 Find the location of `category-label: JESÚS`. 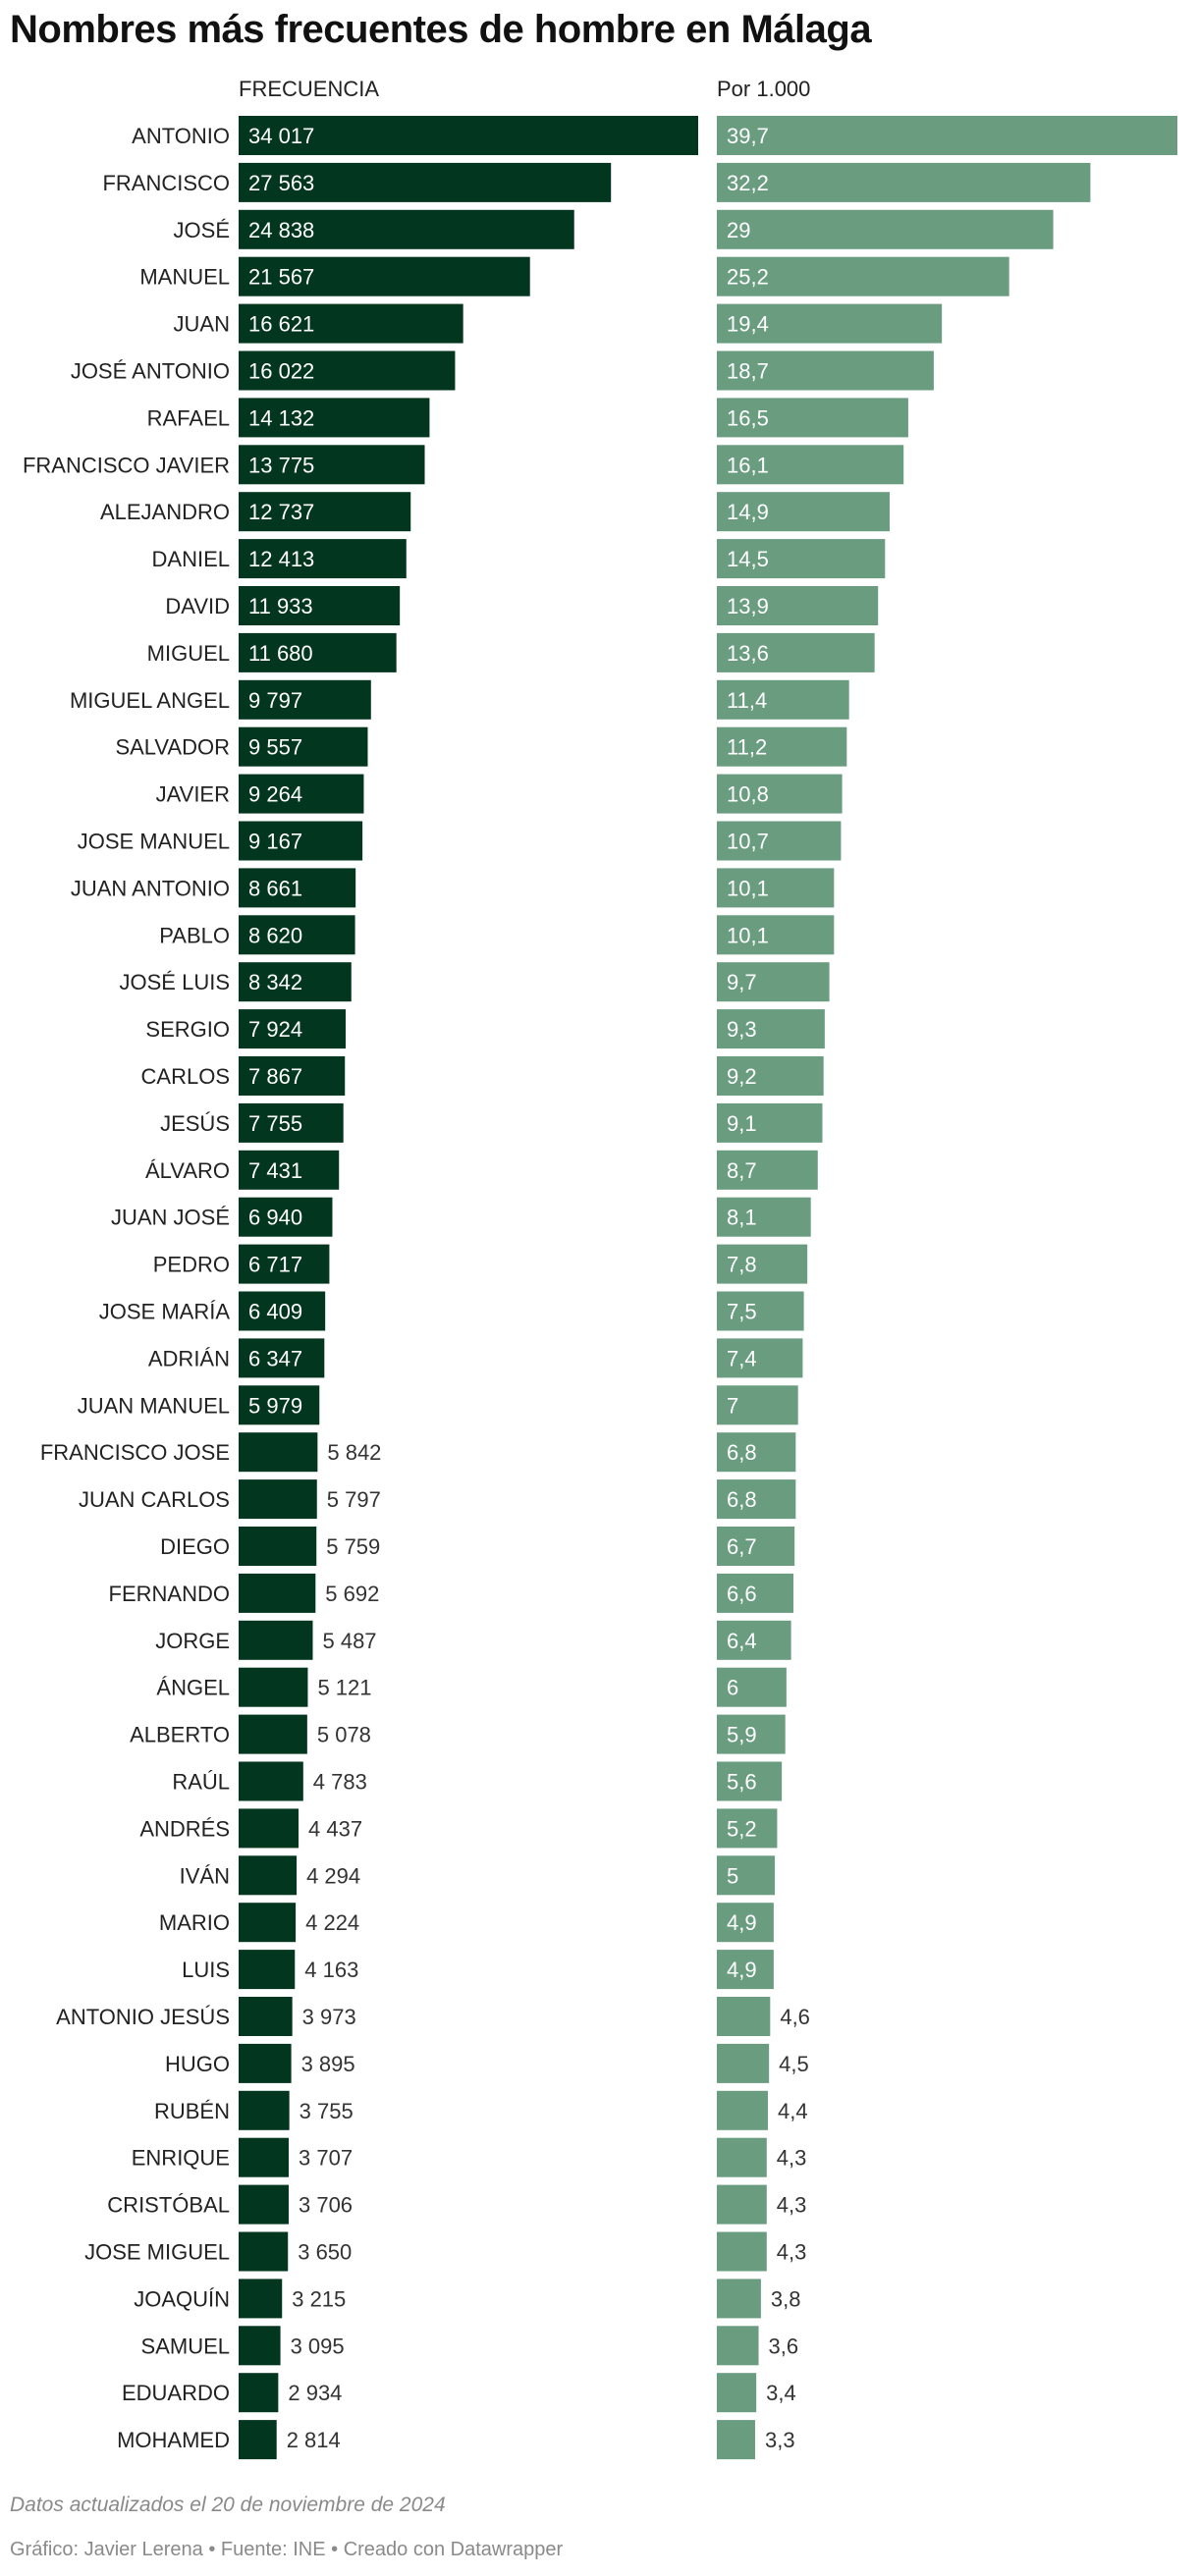

category-label: JESÚS is located at coordinates (195, 1123).